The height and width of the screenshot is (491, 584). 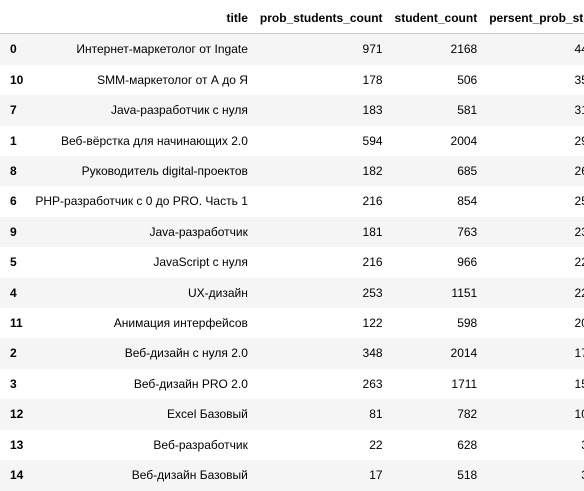 What do you see at coordinates (292, 171) in the screenshot?
I see `table-row: 8 Руководитель digital-проектов 182 685 26.6` at bounding box center [292, 171].